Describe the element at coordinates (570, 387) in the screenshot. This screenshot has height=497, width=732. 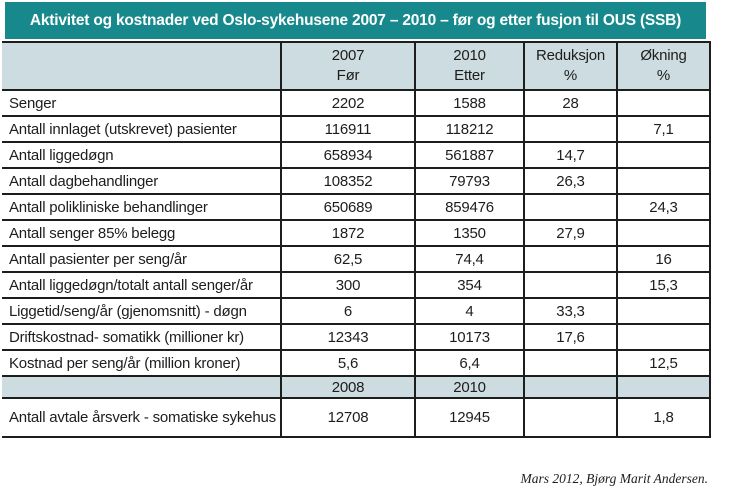
I see `mid-header-reduksjon` at that location.